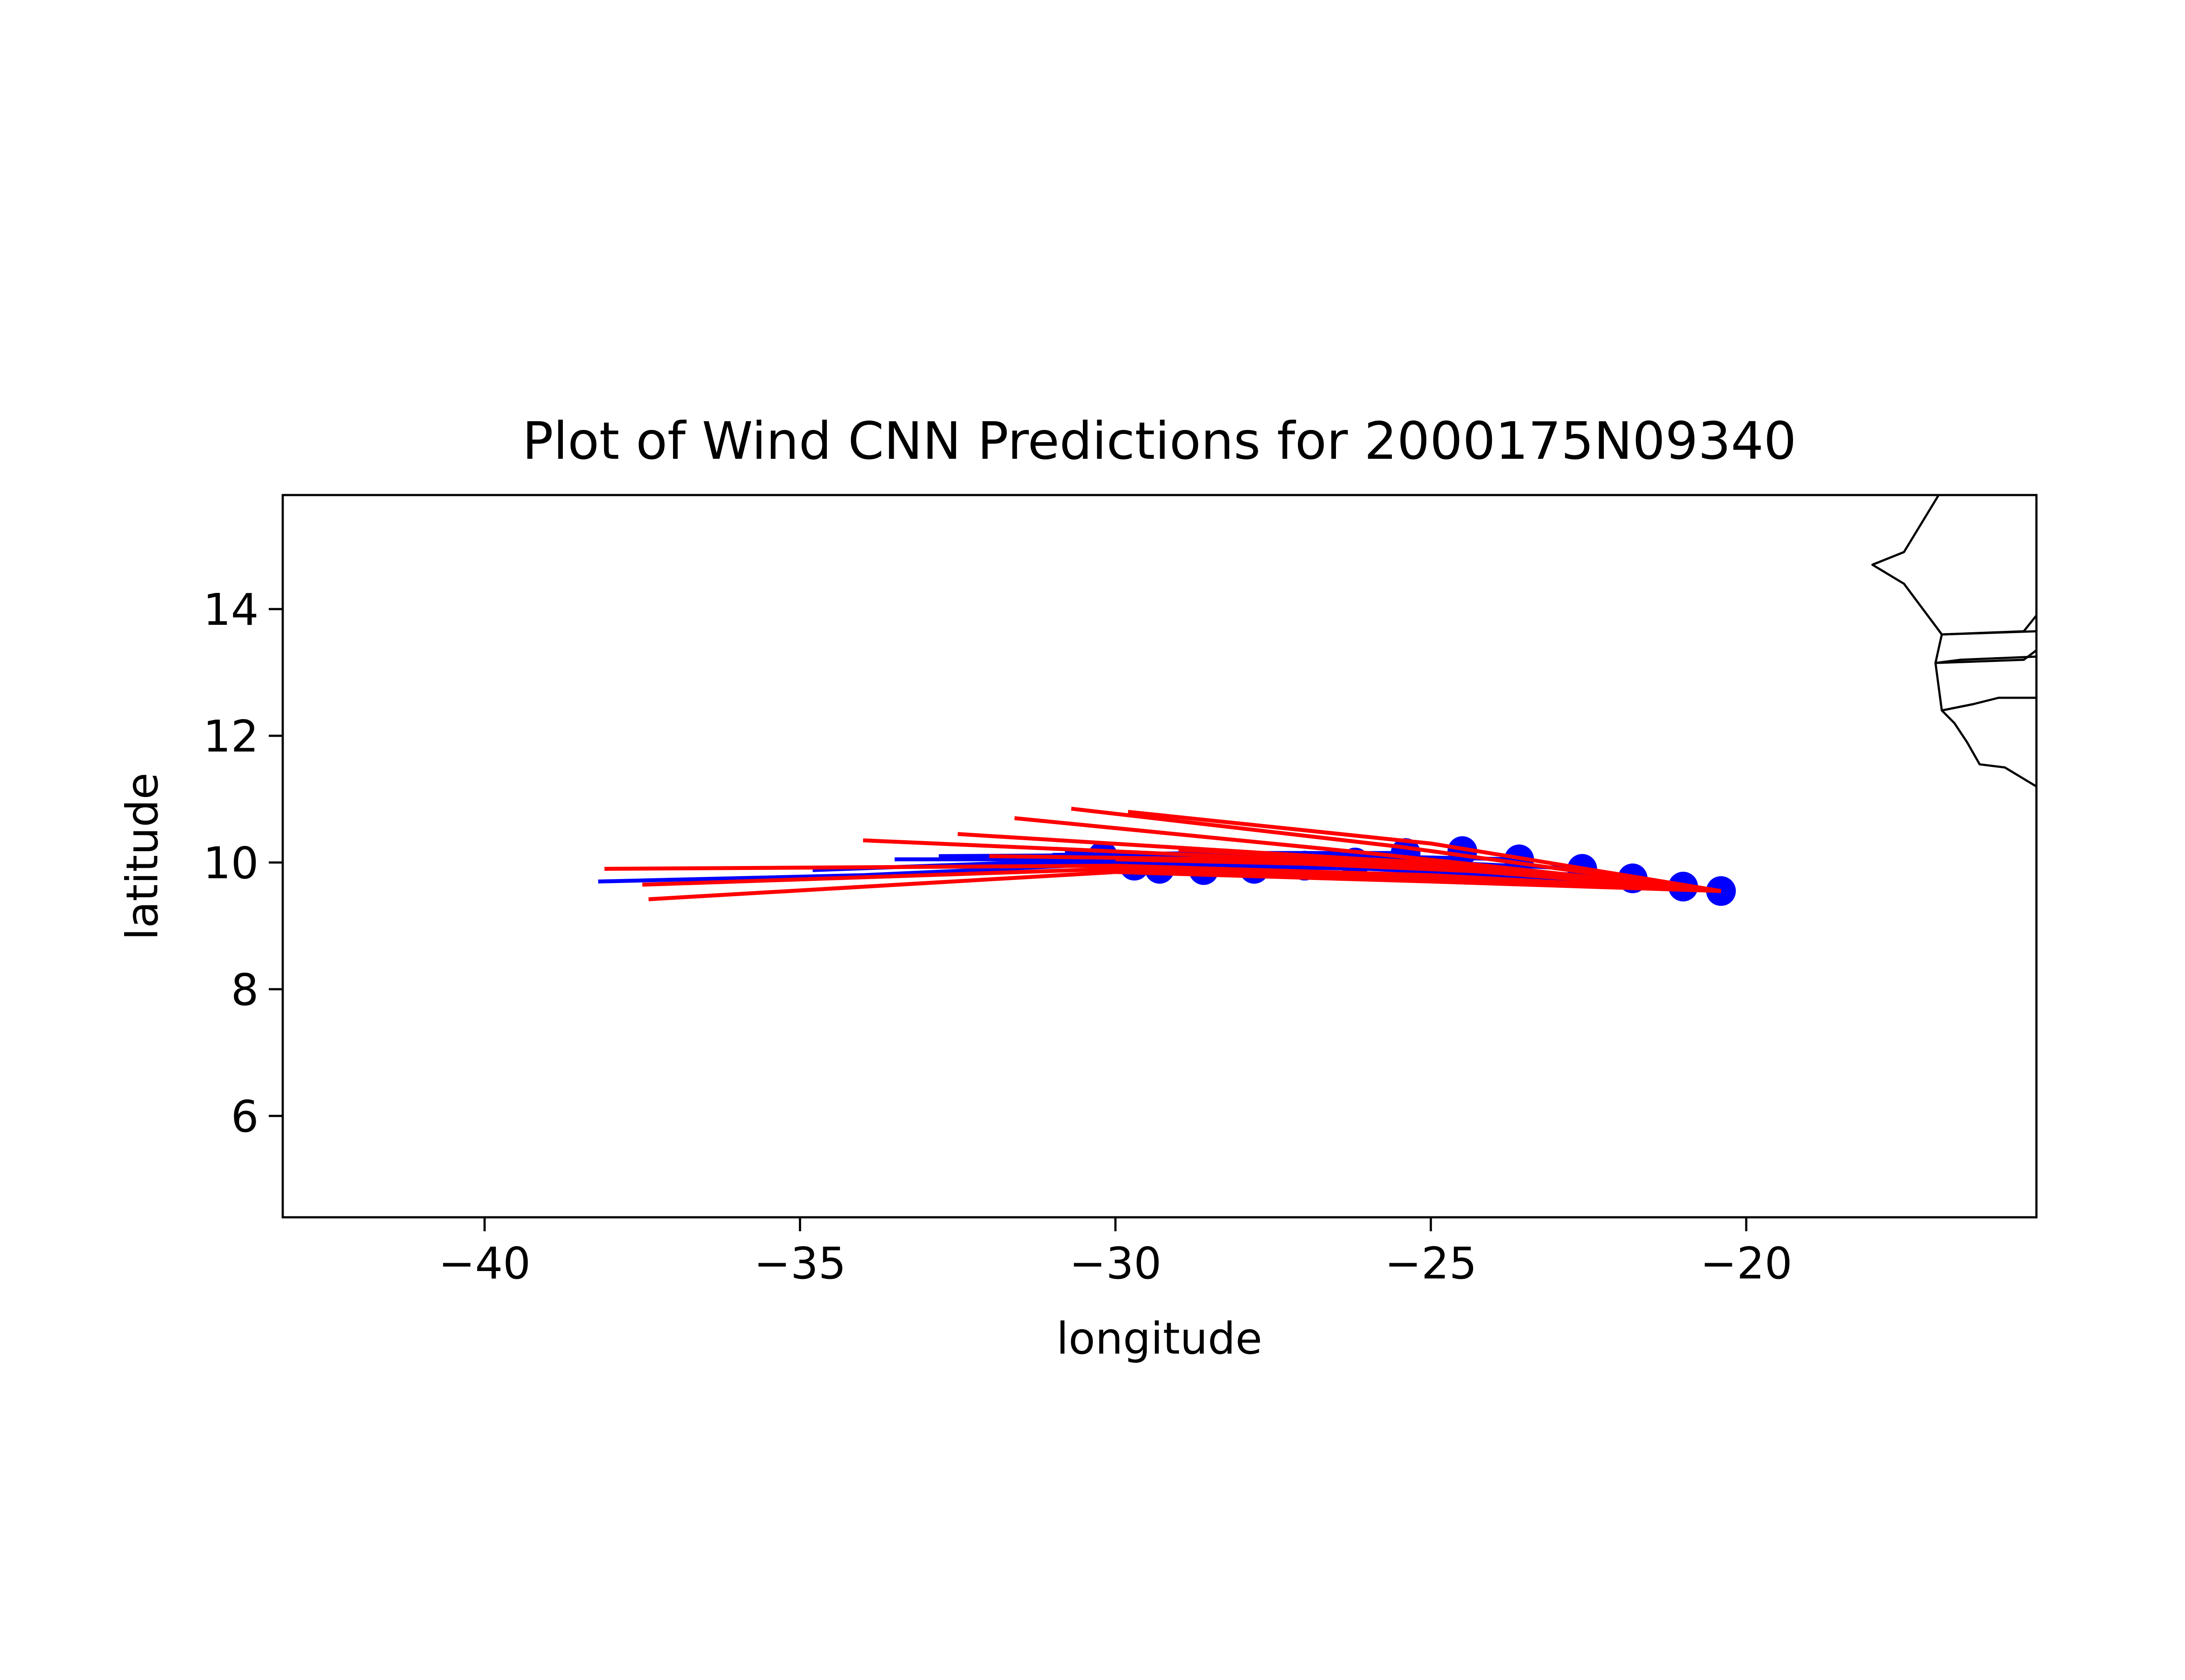 The width and height of the screenshot is (2185, 1680). What do you see at coordinates (245, 989) in the screenshot?
I see `y-tick-label: 8` at bounding box center [245, 989].